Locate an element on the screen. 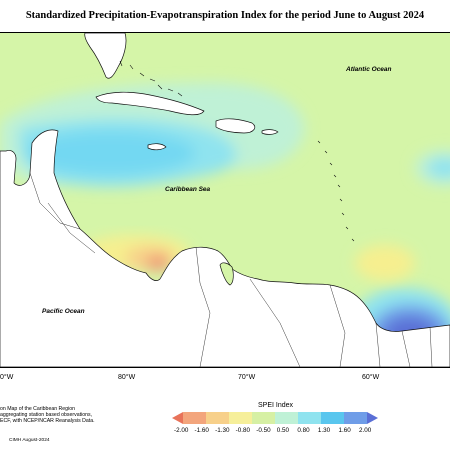 The image size is (450, 450). note-line: aggregating station based observations, is located at coordinates (46, 415).